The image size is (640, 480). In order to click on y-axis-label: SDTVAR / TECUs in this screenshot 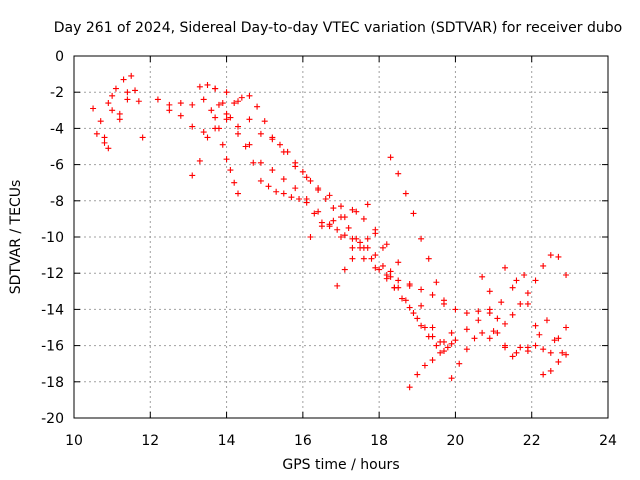, I will do `click(16, 237)`.